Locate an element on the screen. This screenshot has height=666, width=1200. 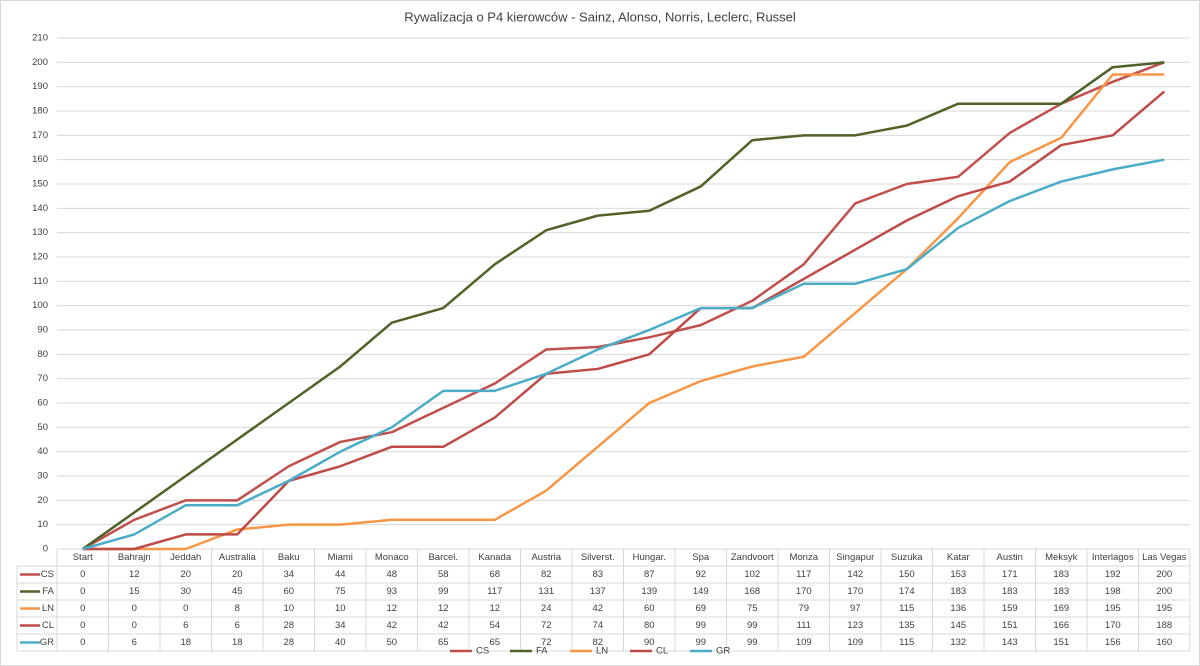
table-value: 109 is located at coordinates (804, 642).